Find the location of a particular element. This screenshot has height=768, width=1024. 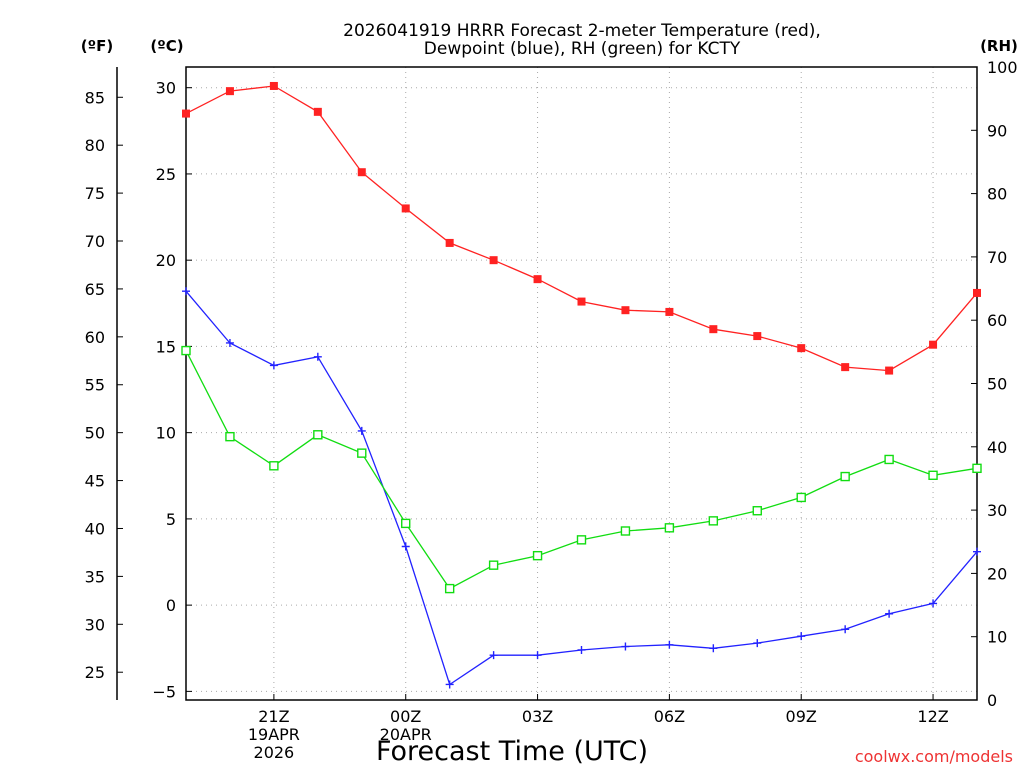

rh-tick-label: 100 is located at coordinates (1002, 67).